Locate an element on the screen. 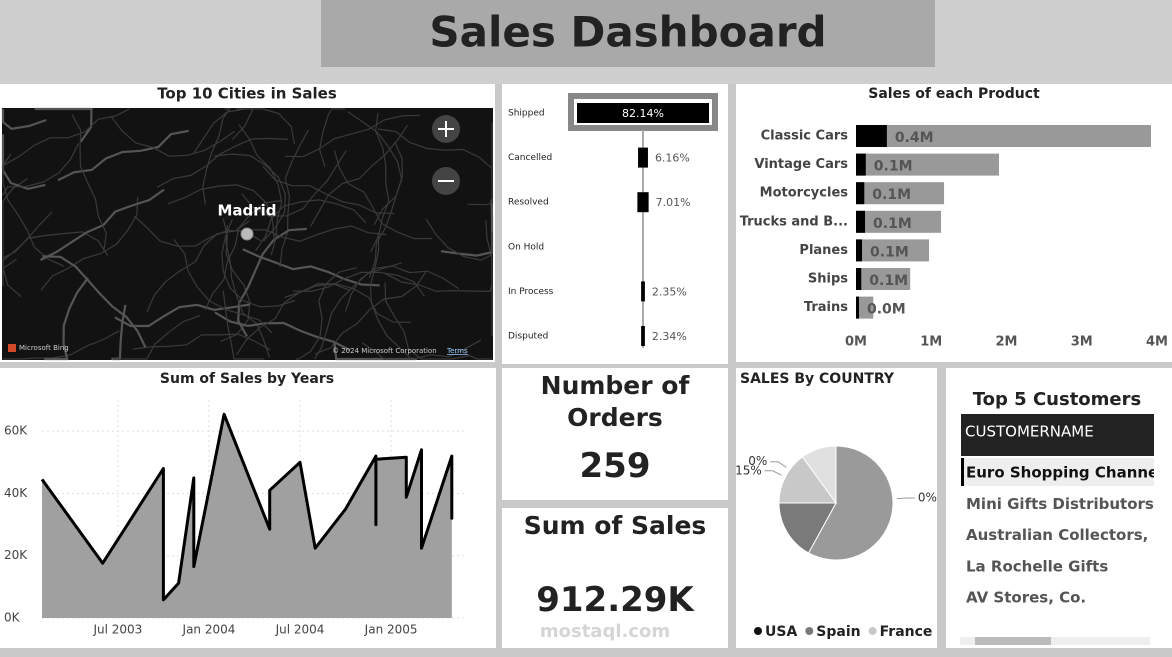  city-marker is located at coordinates (247, 234).